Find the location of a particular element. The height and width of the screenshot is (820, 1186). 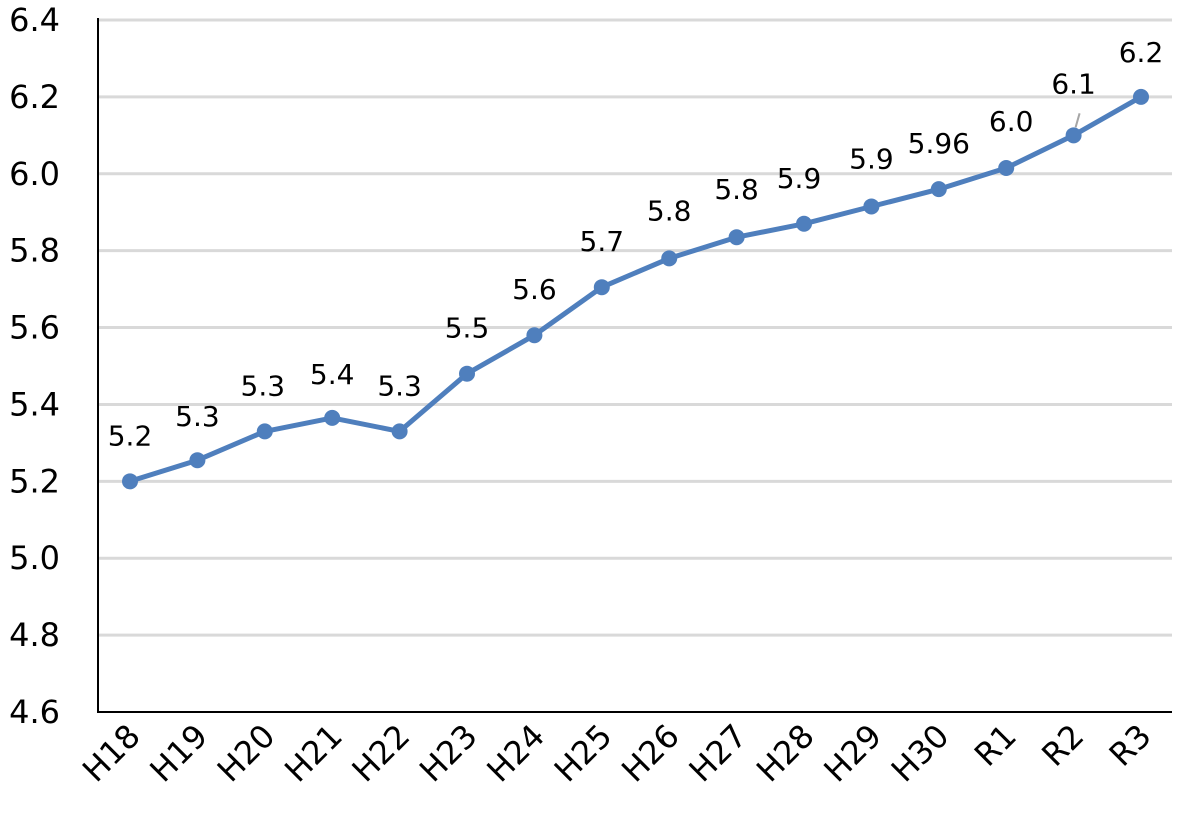

y-tick-label: 5.4 is located at coordinates (34, 404).